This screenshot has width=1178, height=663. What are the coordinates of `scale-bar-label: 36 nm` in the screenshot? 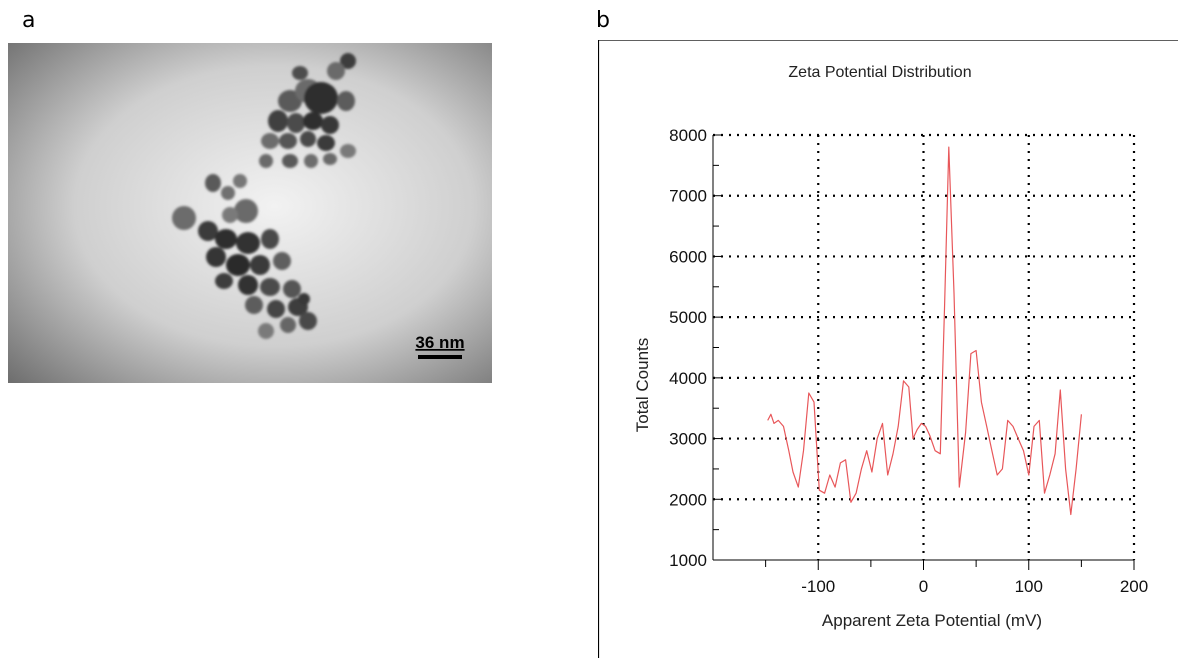 It's located at (439, 342).